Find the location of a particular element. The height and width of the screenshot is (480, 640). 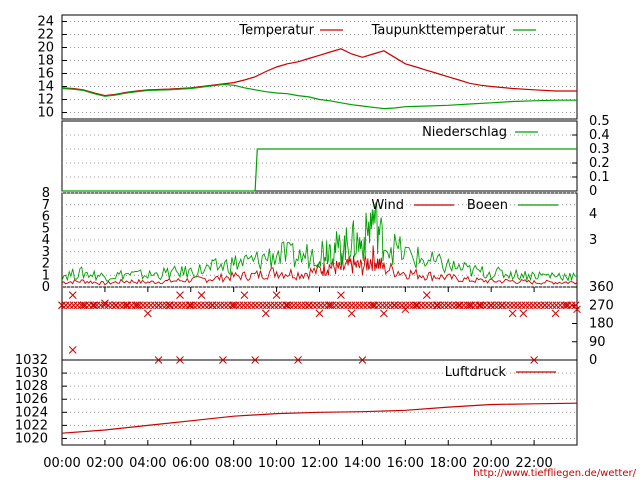

legend-label: Luftdruck is located at coordinates (476, 372).